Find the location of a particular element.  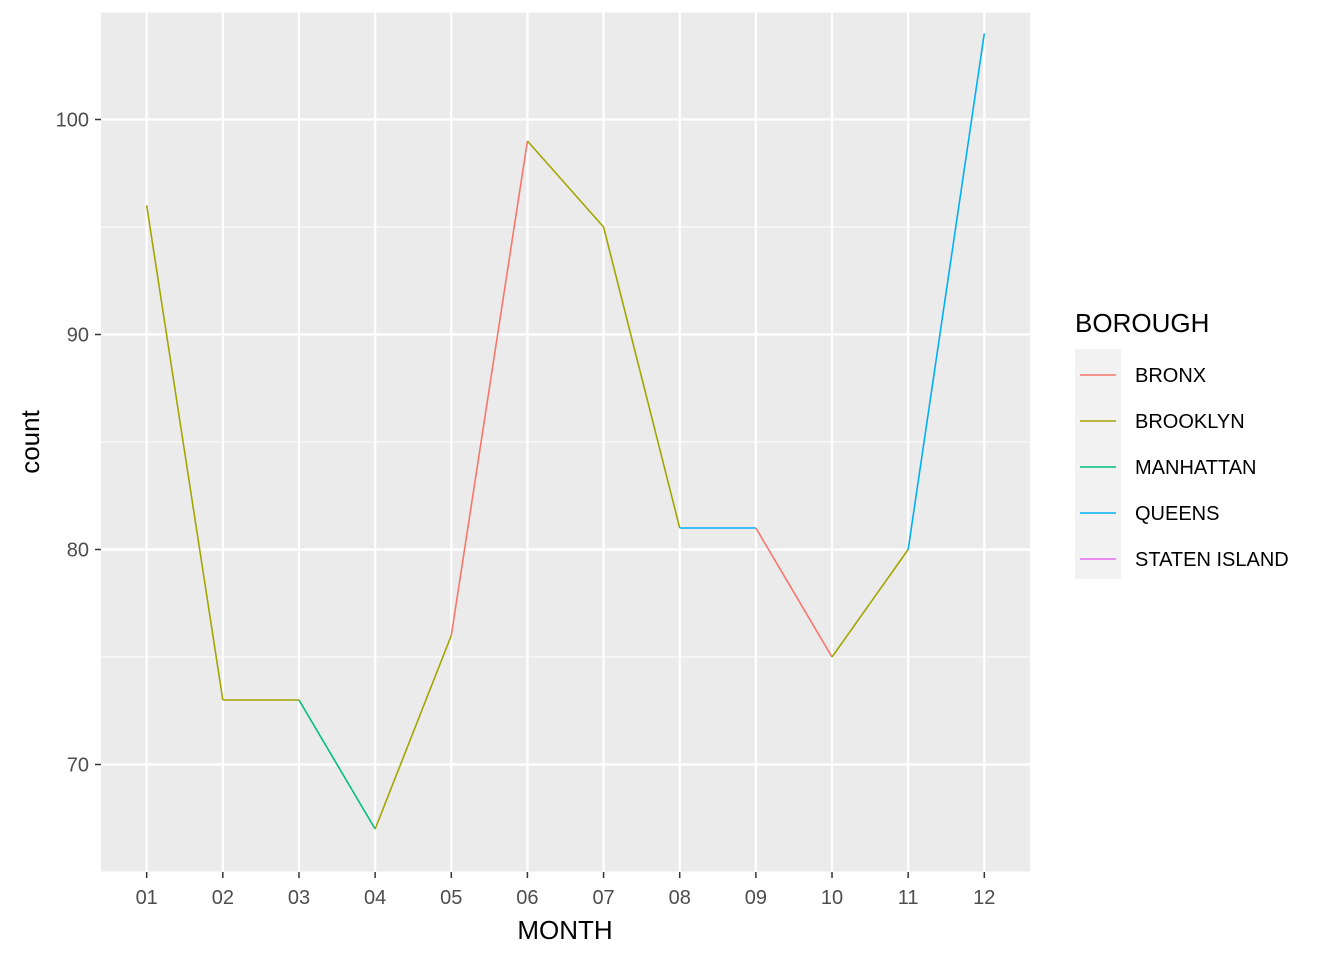

legend-label: MANHATTAN is located at coordinates (1195, 468).